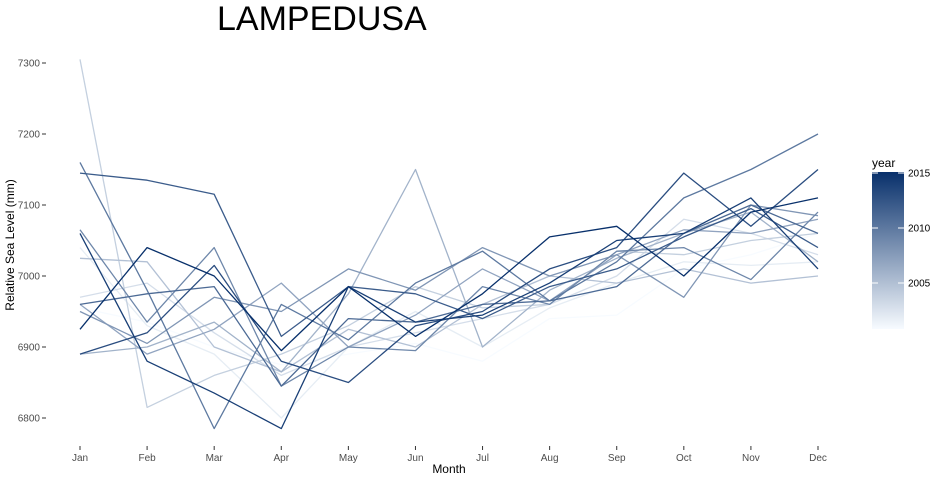 This screenshot has width=940, height=480. I want to click on y-tick-label: 7300, so click(29, 64).